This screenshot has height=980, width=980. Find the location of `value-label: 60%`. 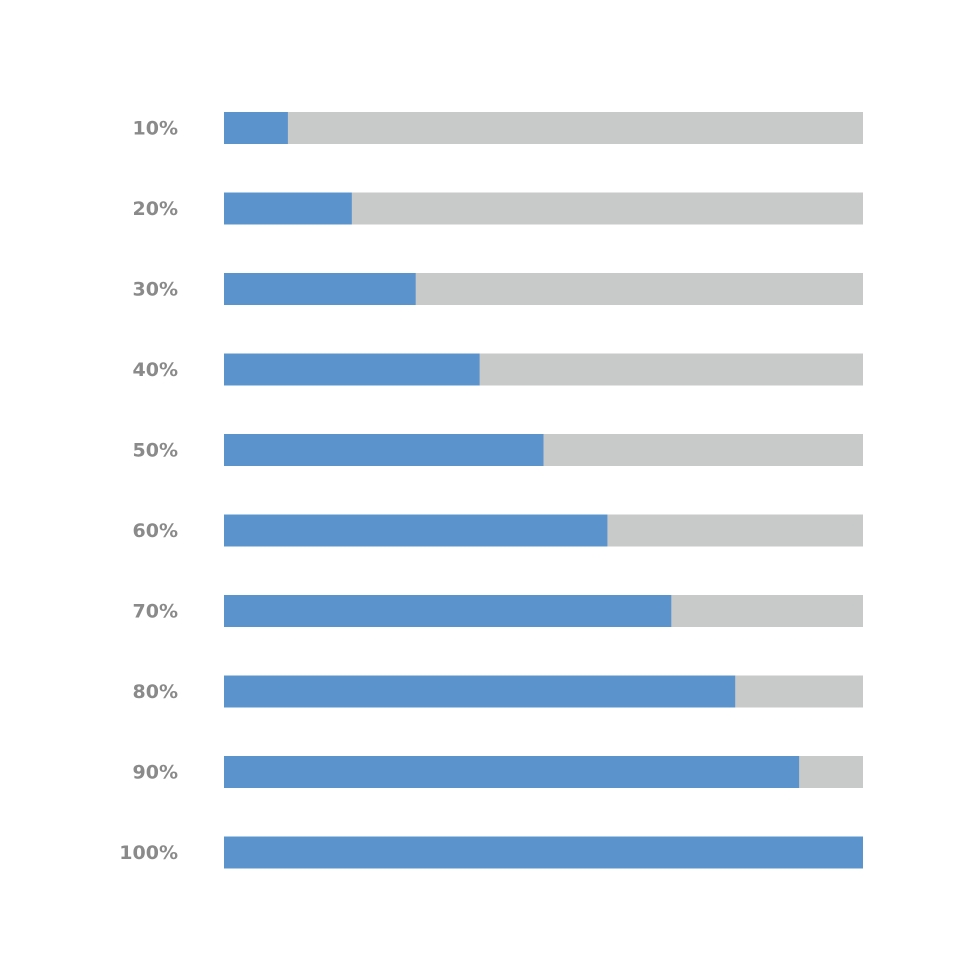

value-label: 60% is located at coordinates (155, 531).